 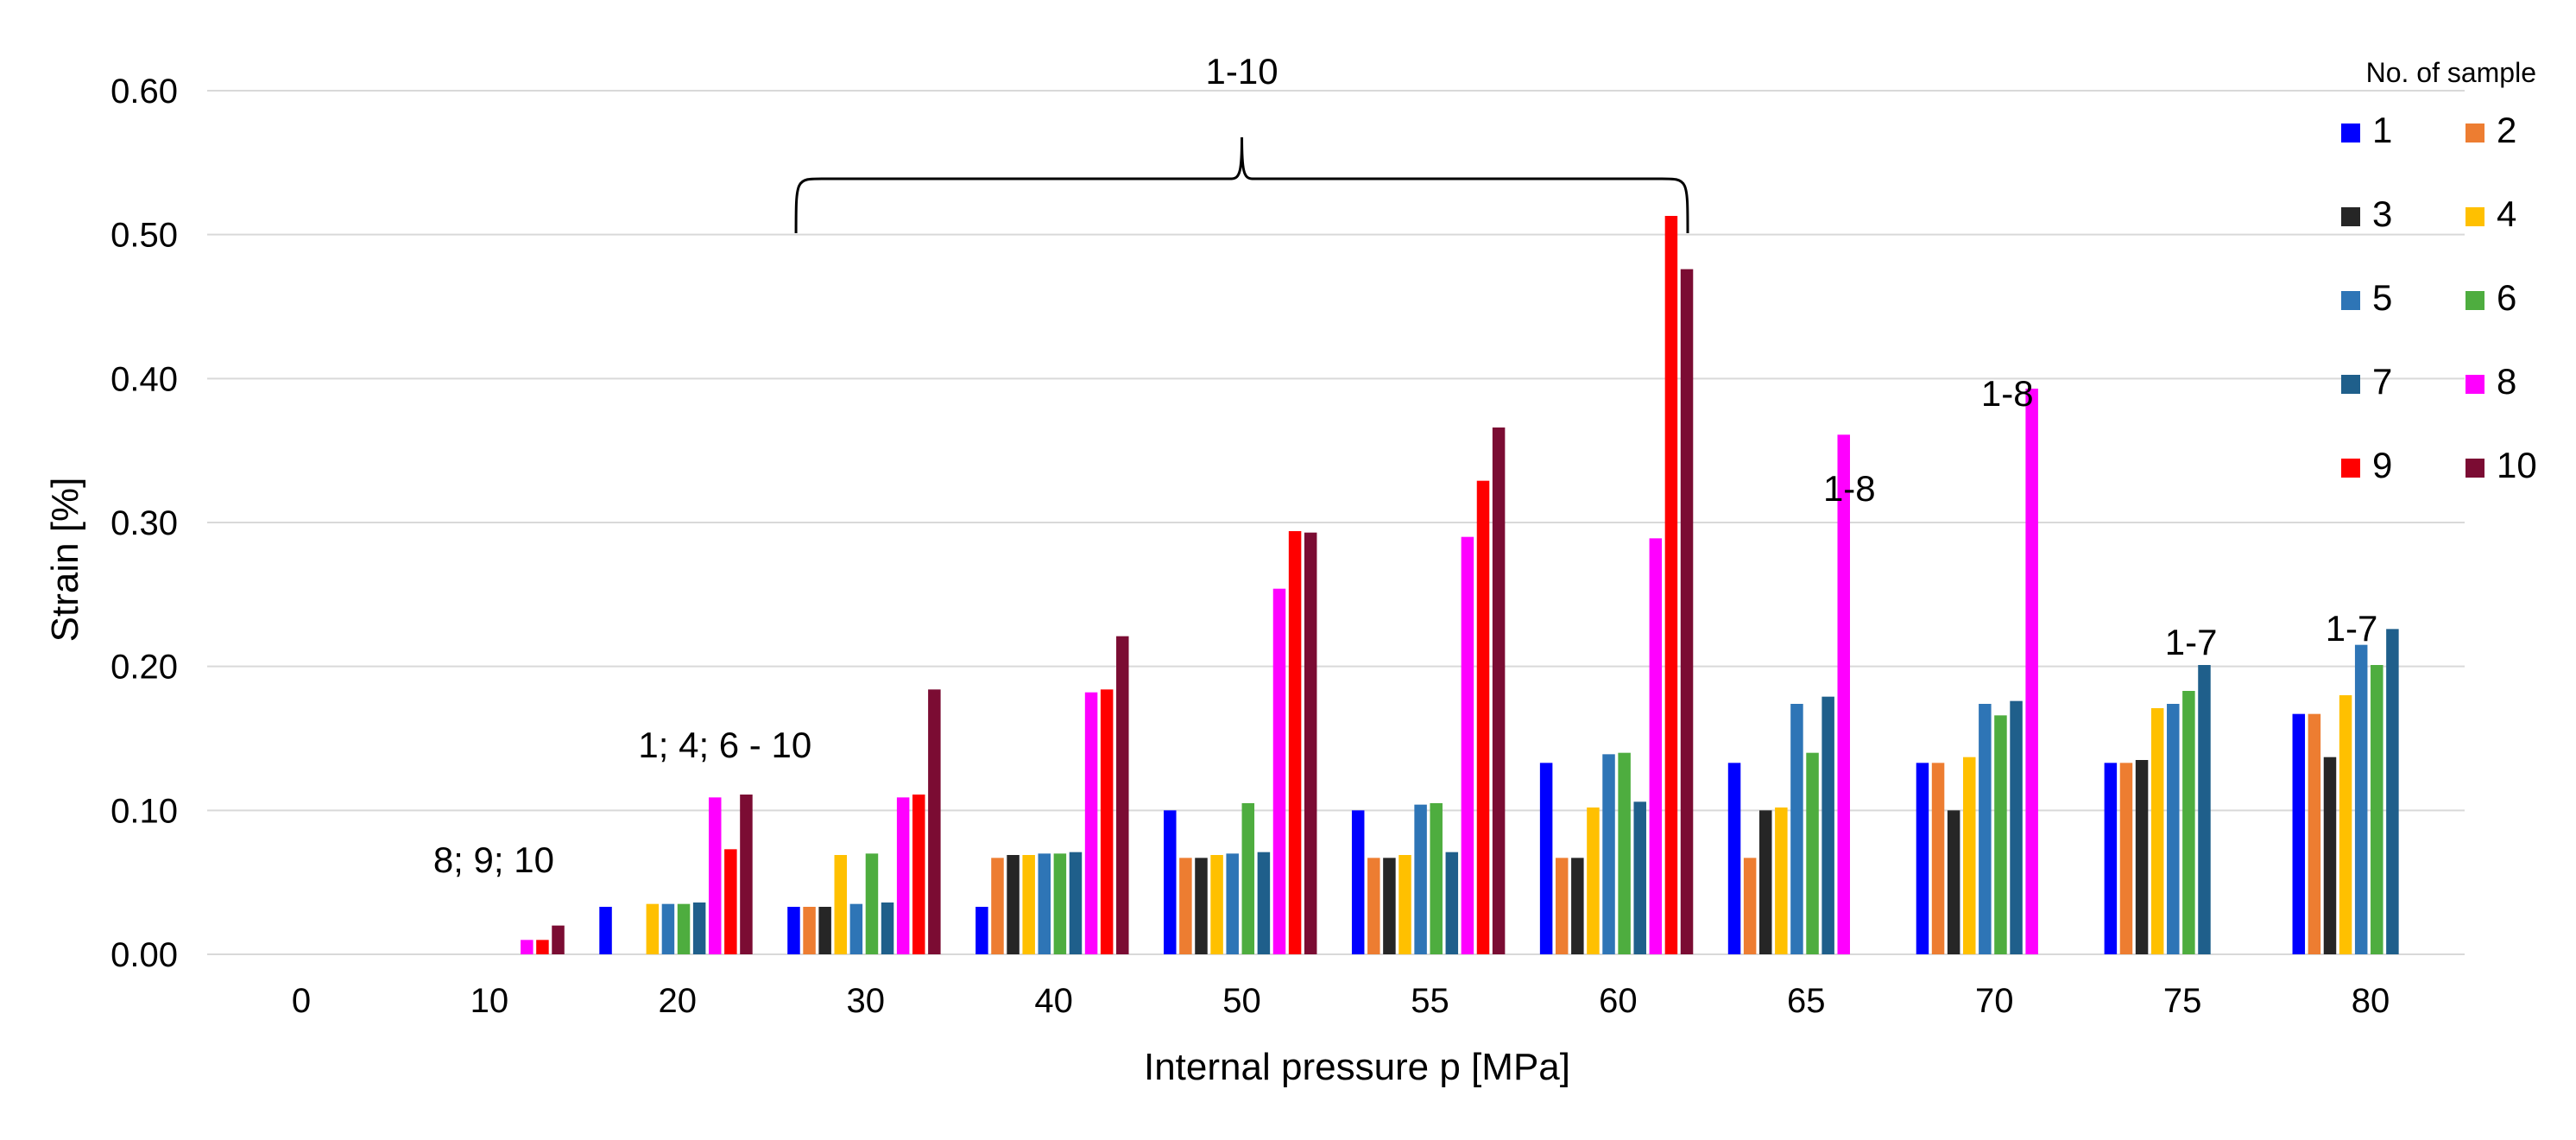 What do you see at coordinates (1618, 1001) in the screenshot?
I see `x-tick-label: 60` at bounding box center [1618, 1001].